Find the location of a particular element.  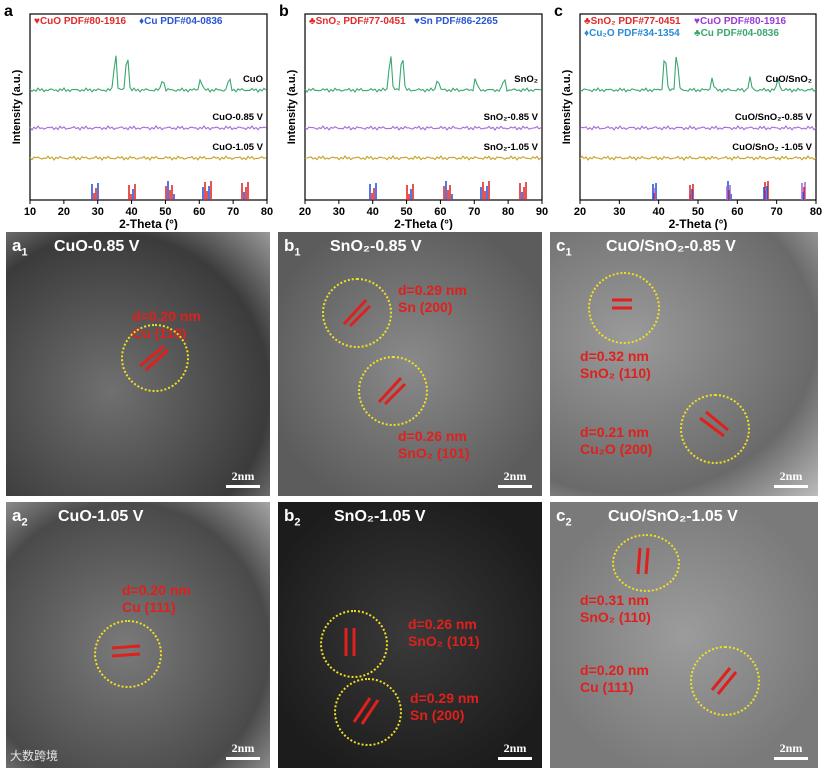

lattice-annotation: d=0.29 nm Sn (200) is located at coordinates (432, 298).